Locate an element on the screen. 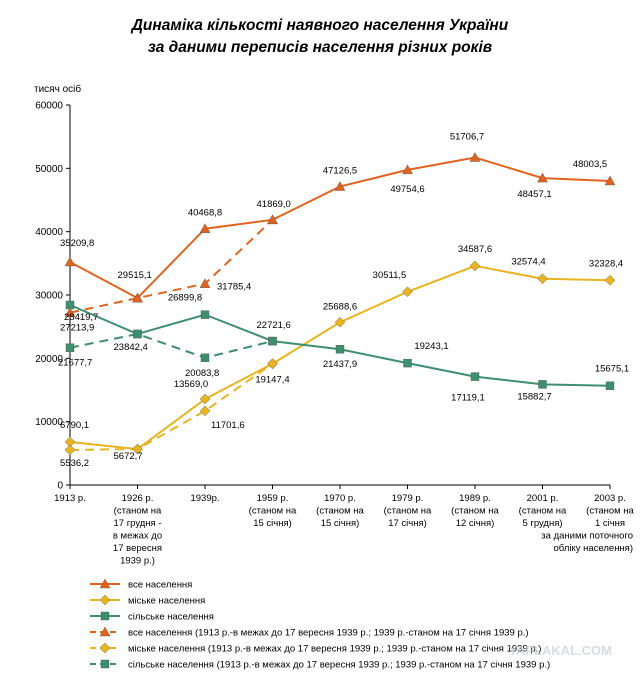  x-tick-label-line: 1913 р. is located at coordinates (70, 498).